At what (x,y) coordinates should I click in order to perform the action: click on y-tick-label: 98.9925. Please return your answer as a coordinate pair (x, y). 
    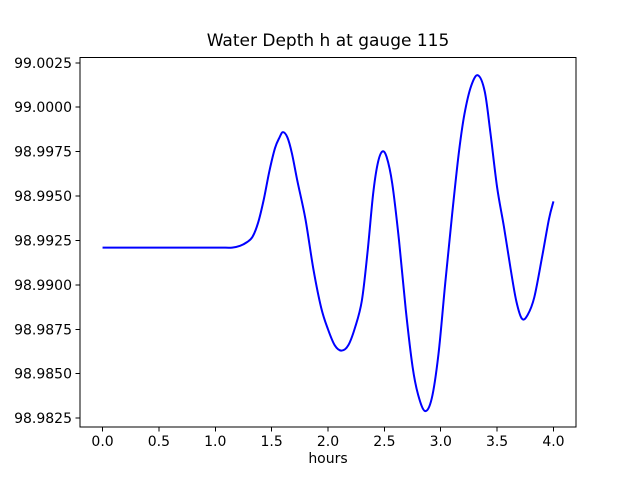
    Looking at the image, I should click on (43, 241).